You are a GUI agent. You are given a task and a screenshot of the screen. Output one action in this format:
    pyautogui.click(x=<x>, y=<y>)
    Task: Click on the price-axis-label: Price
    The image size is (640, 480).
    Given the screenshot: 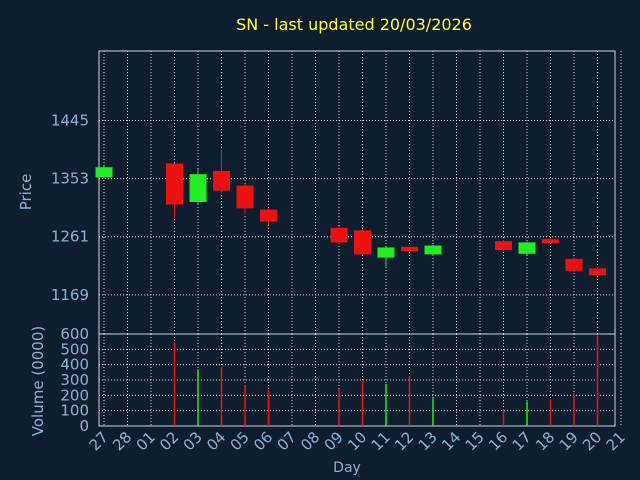 What is the action you would take?
    pyautogui.click(x=26, y=192)
    